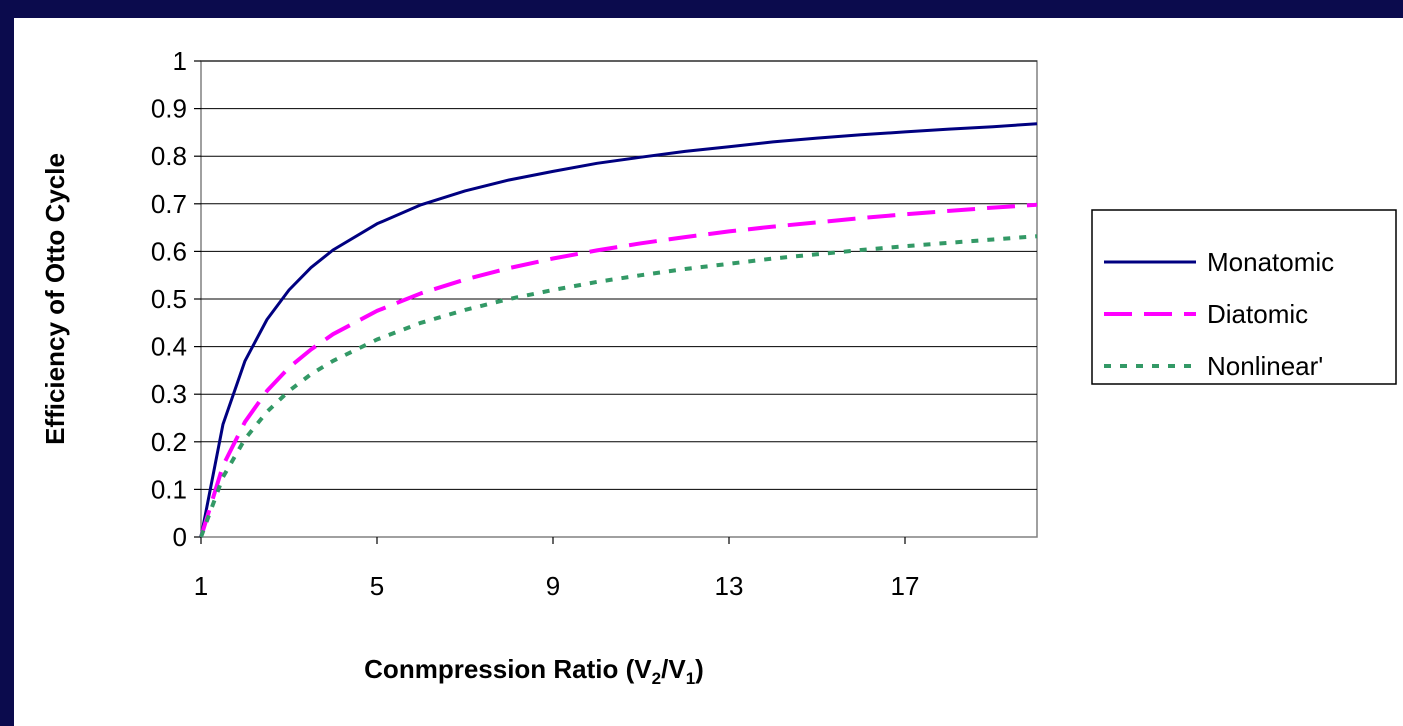 Image resolution: width=1403 pixels, height=726 pixels. What do you see at coordinates (55, 299) in the screenshot?
I see `y-axis-title: Efficiency of Otto Cycle` at bounding box center [55, 299].